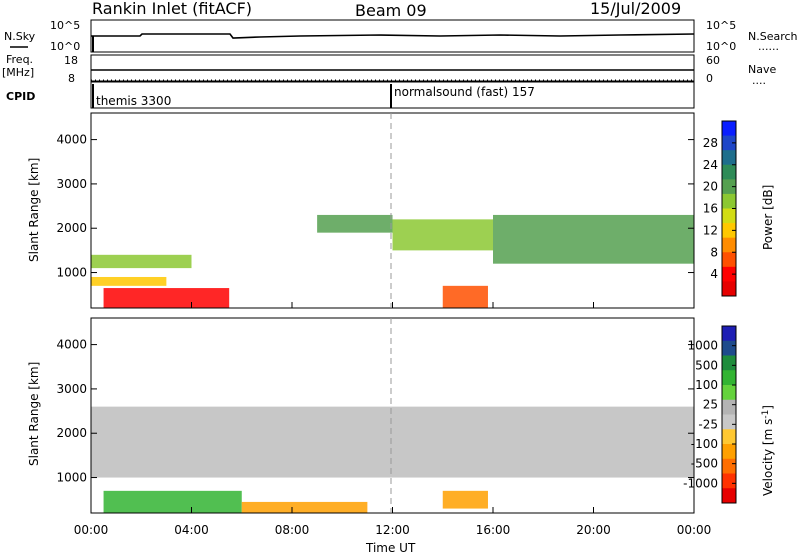 This screenshot has width=800, height=558. What do you see at coordinates (493, 530) in the screenshot?
I see `x-tick-label: 16:00` at bounding box center [493, 530].